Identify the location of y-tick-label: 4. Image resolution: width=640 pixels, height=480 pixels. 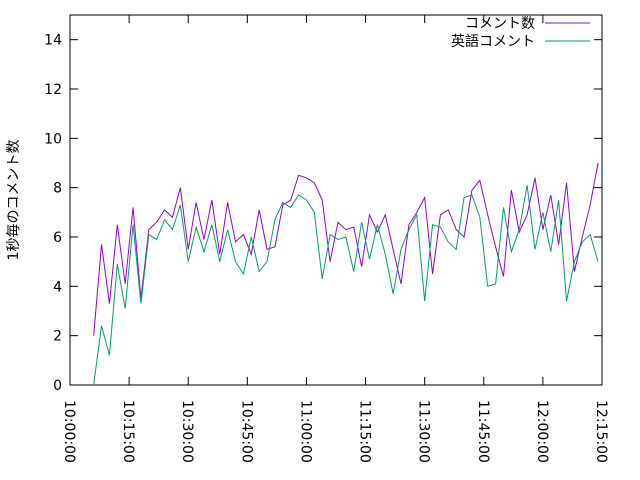
(57, 287).